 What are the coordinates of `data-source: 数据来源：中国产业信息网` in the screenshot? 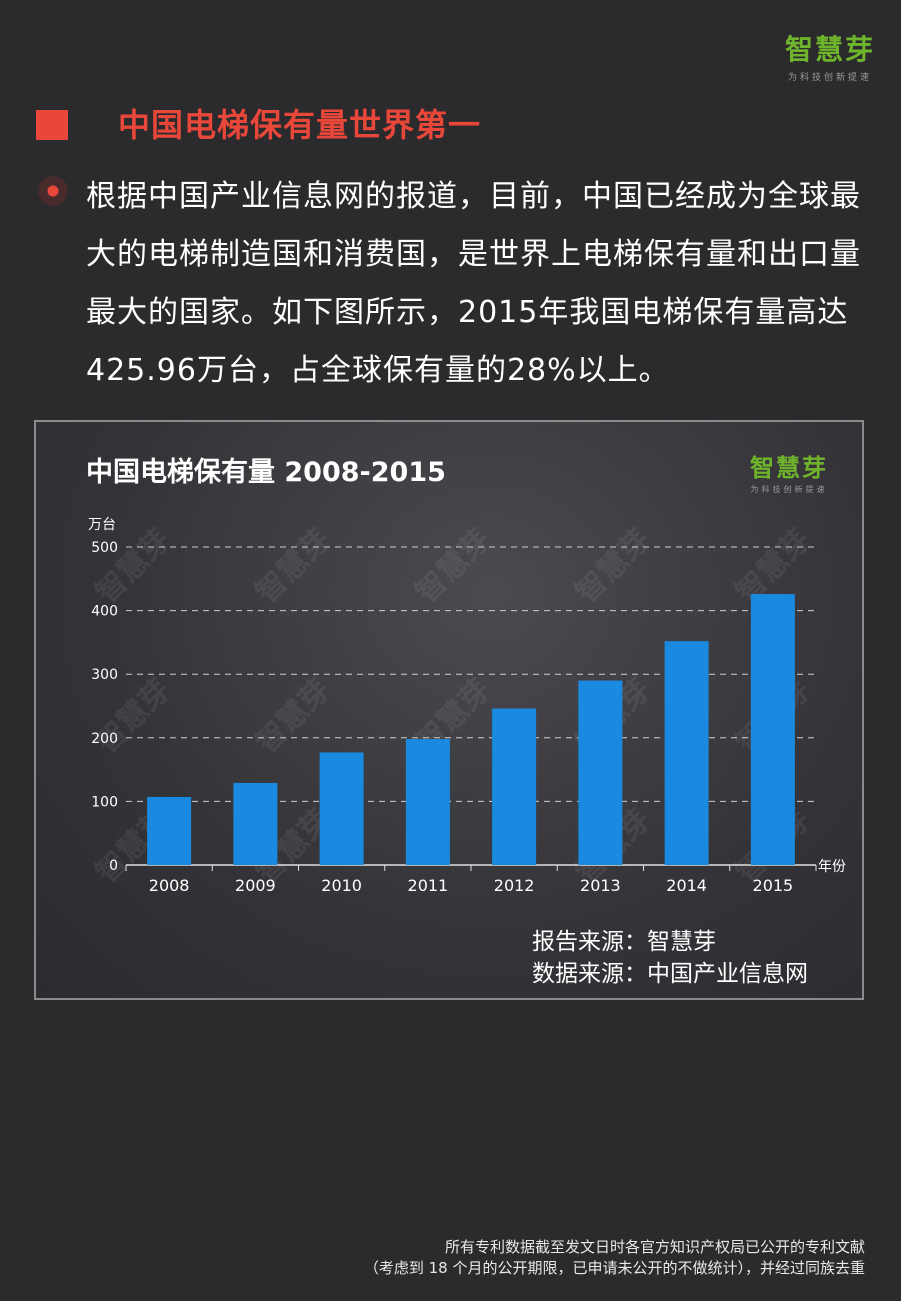 It's located at (670, 974).